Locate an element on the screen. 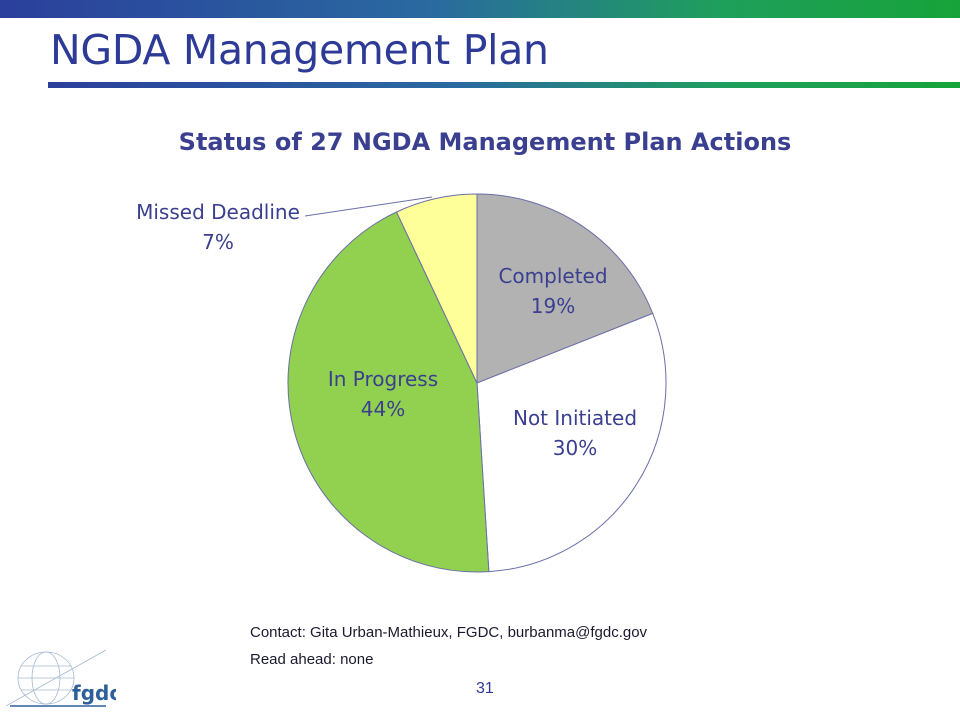  pie-slice-completed is located at coordinates (565, 288).